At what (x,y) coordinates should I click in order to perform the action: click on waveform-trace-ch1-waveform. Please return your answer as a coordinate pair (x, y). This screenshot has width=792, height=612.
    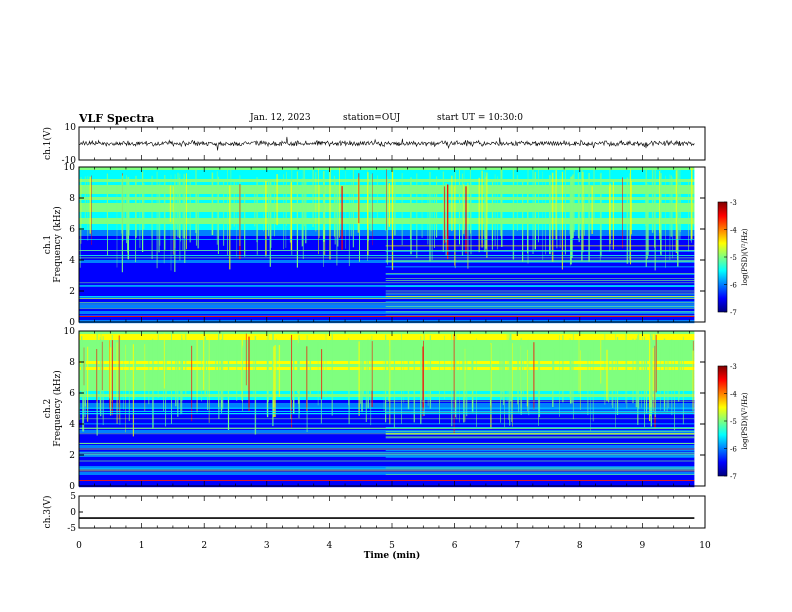
    Looking at the image, I should click on (386, 143).